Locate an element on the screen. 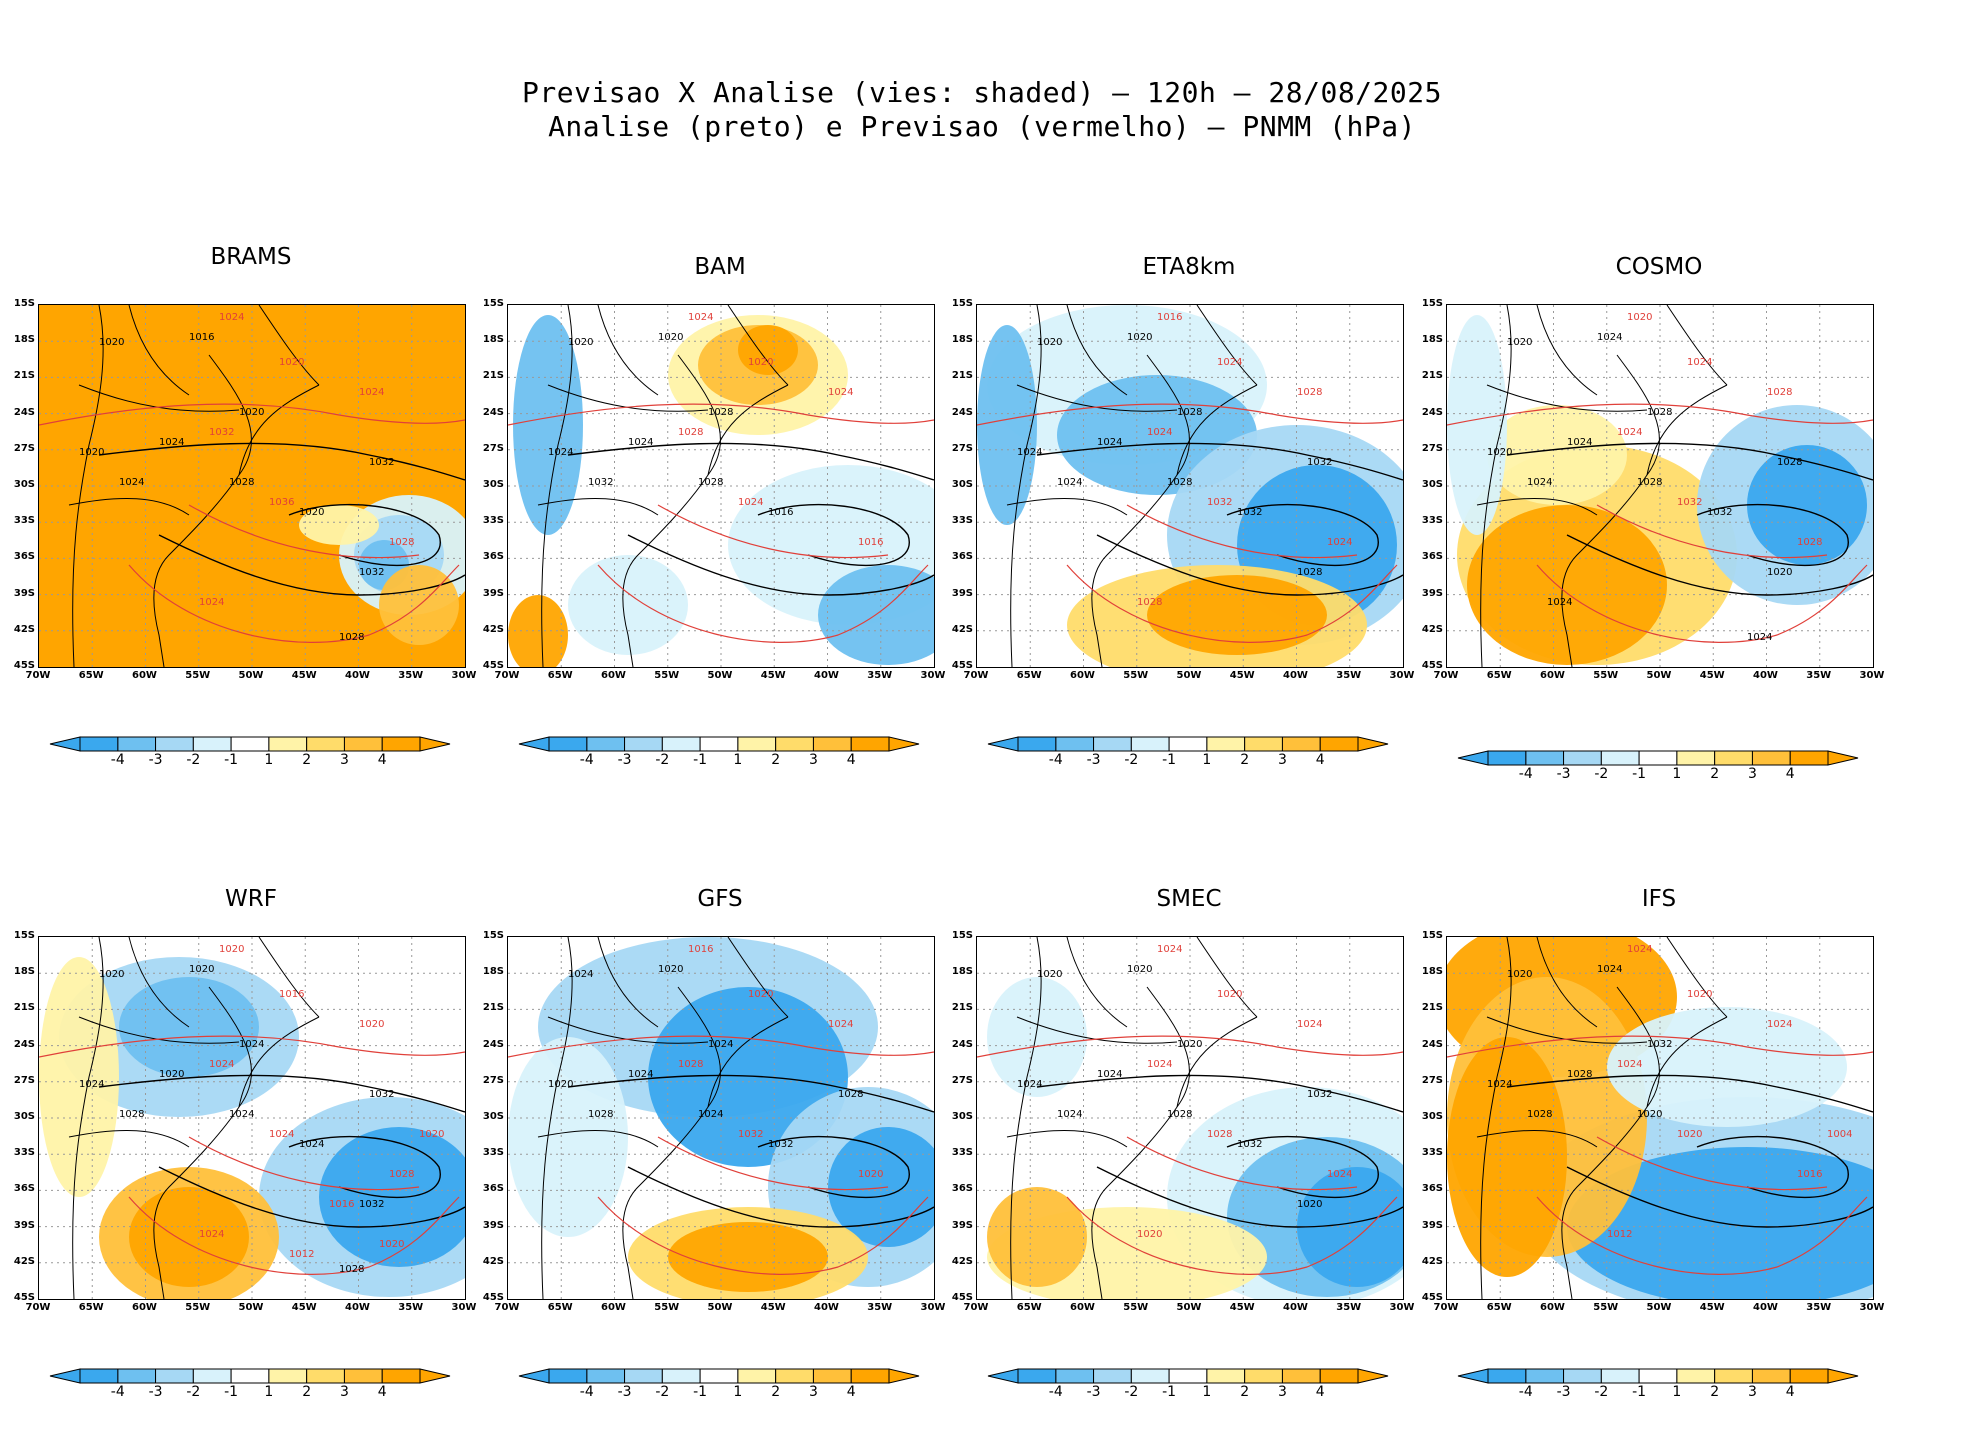 The image size is (1964, 1436). panel-title: BAM is located at coordinates (720, 267).